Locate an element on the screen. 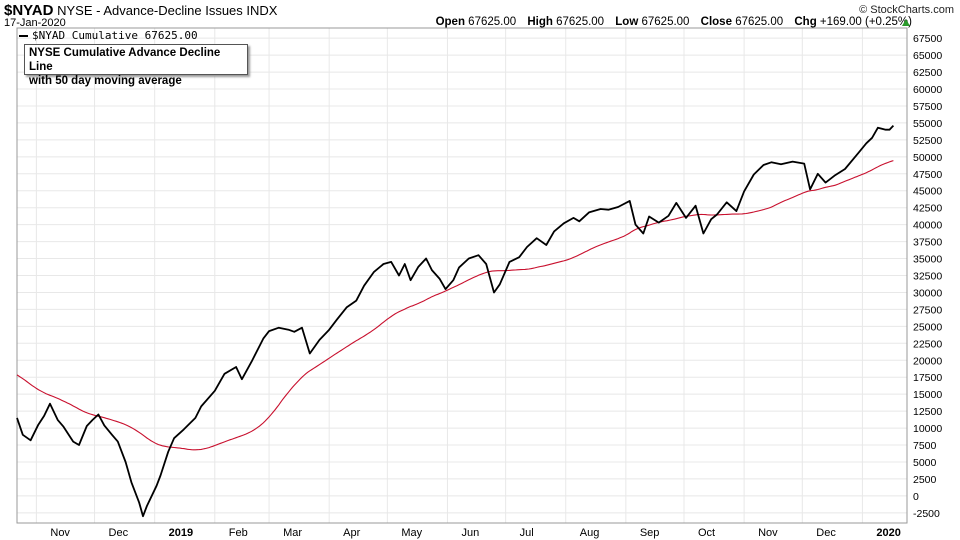  x-tick-label: Apr is located at coordinates (351, 533).